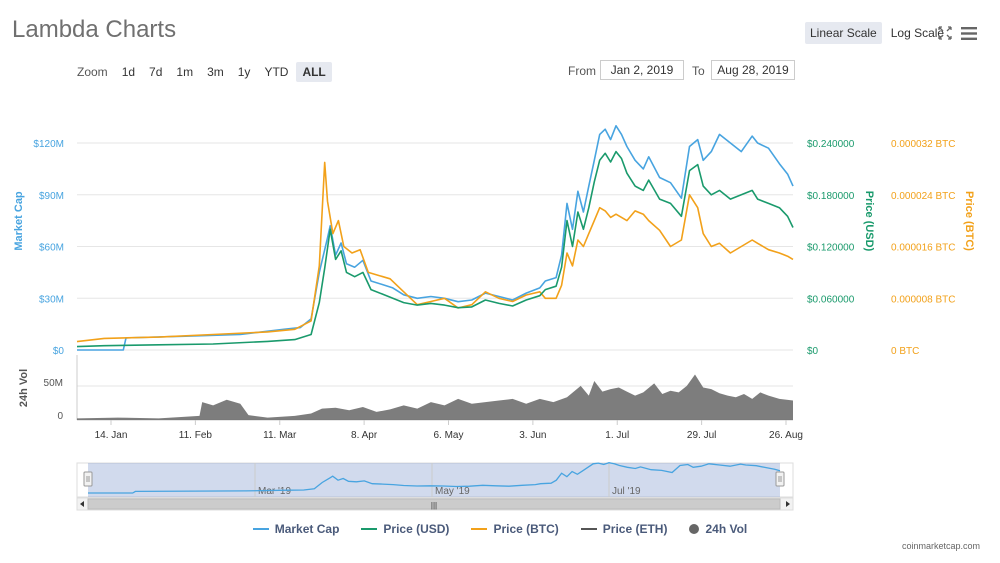 The height and width of the screenshot is (563, 1000). Describe the element at coordinates (156, 72) in the screenshot. I see `zoom-7d-button: 7d` at that location.